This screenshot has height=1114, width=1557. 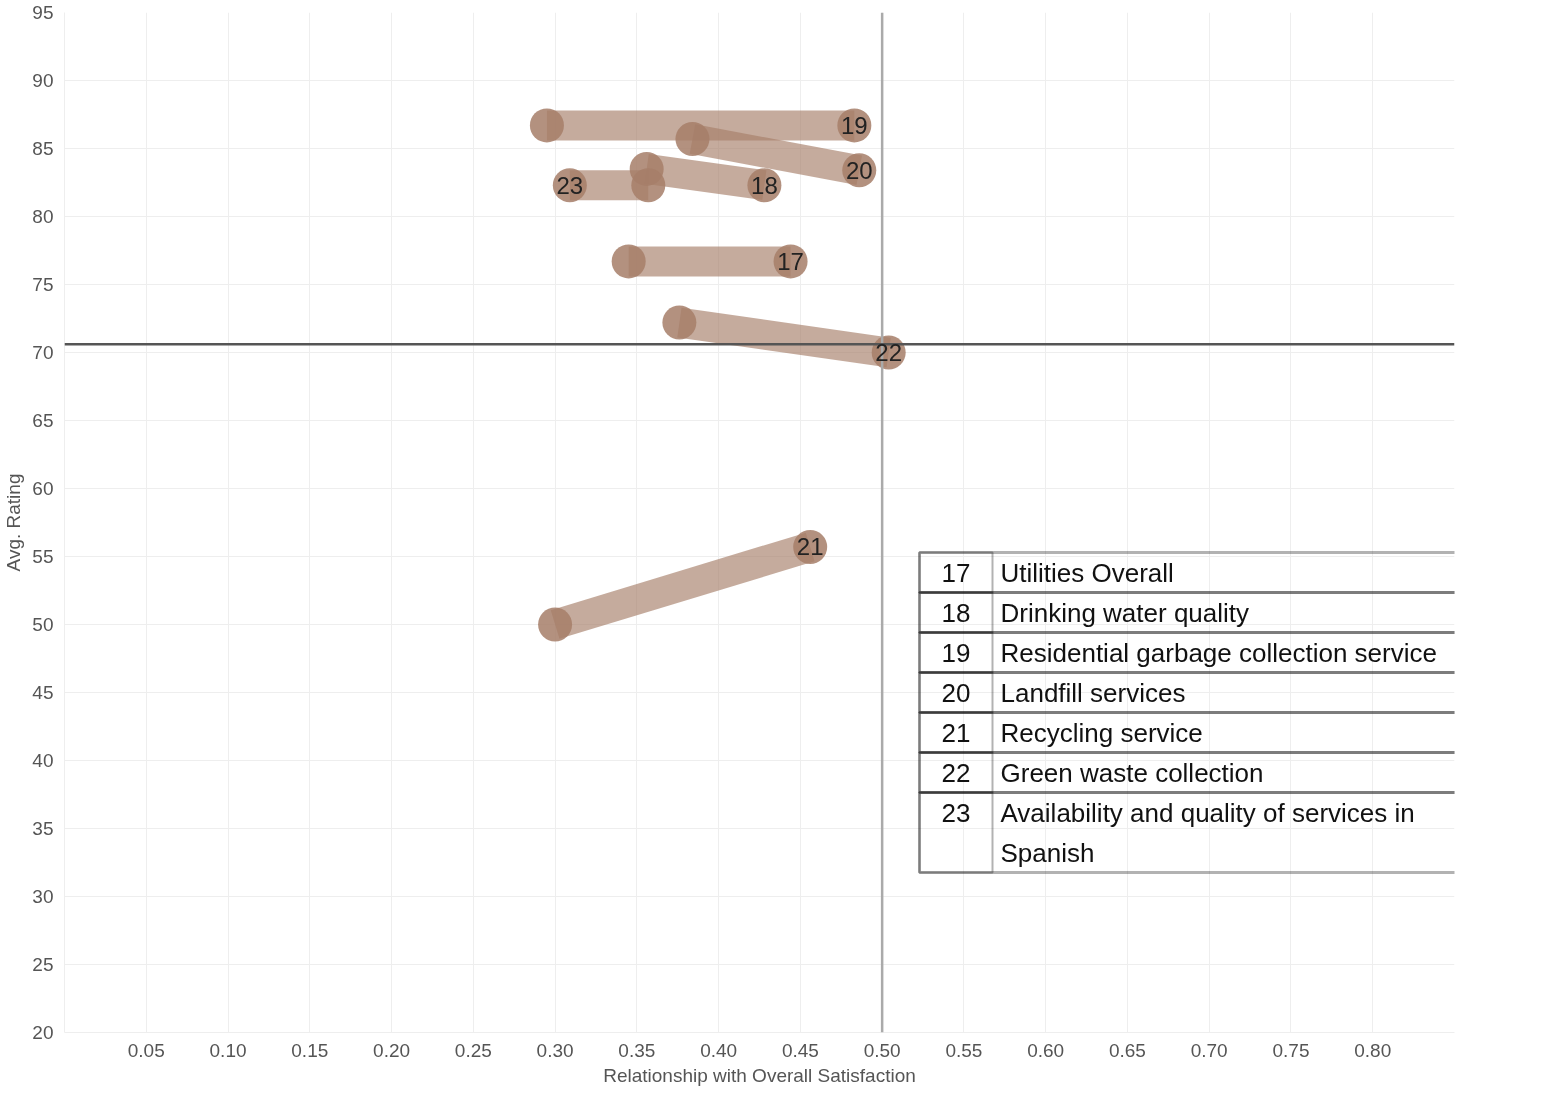 I want to click on y-tick-label: 95, so click(x=43, y=12).